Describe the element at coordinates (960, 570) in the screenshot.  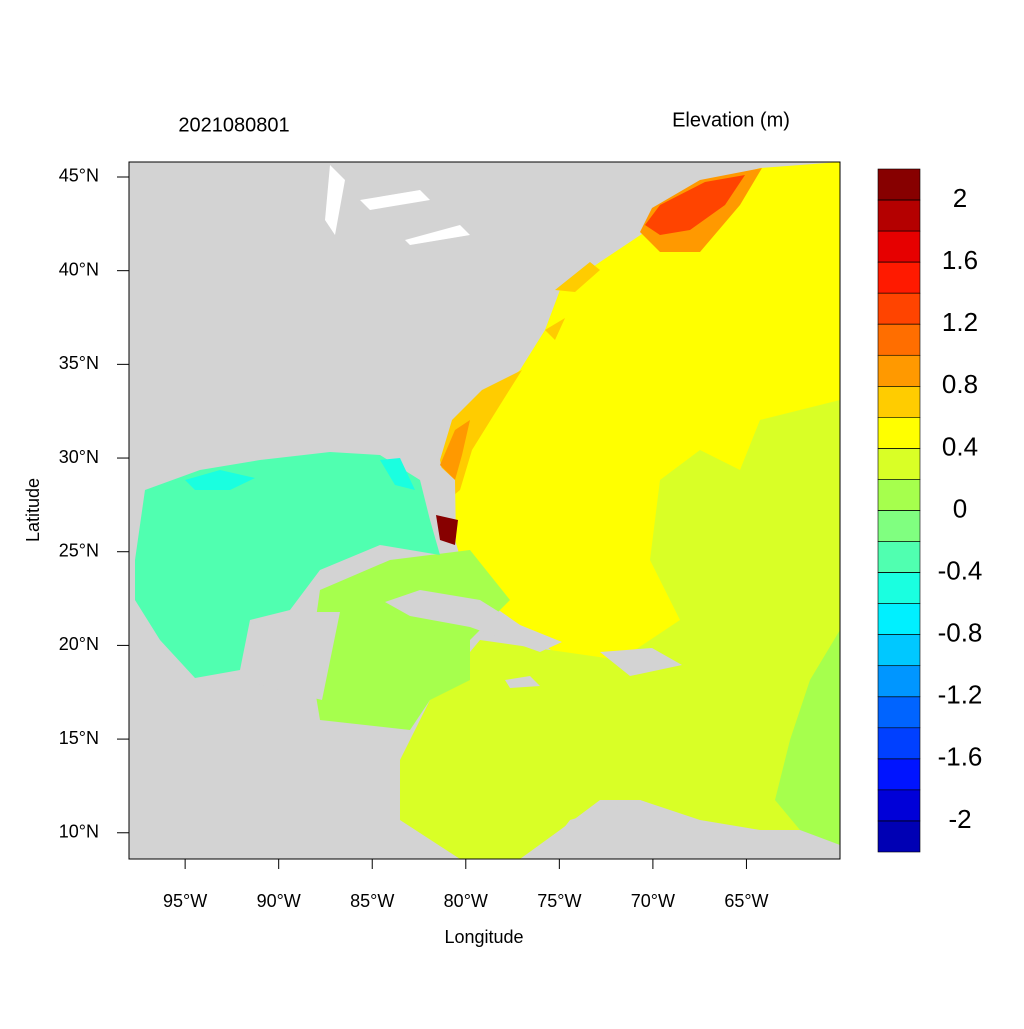
I see `colorbar-label: -0.4` at that location.